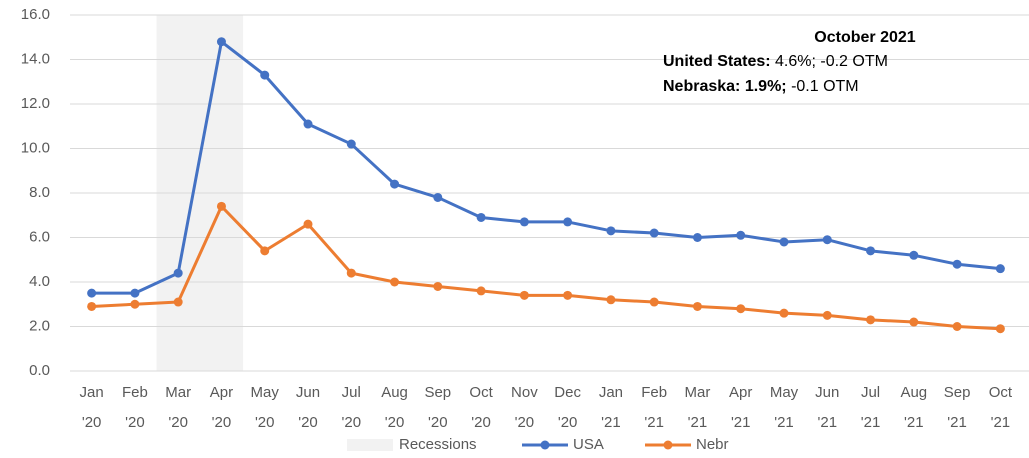  What do you see at coordinates (524, 392) in the screenshot?
I see `x-tick-label: Nov` at bounding box center [524, 392].